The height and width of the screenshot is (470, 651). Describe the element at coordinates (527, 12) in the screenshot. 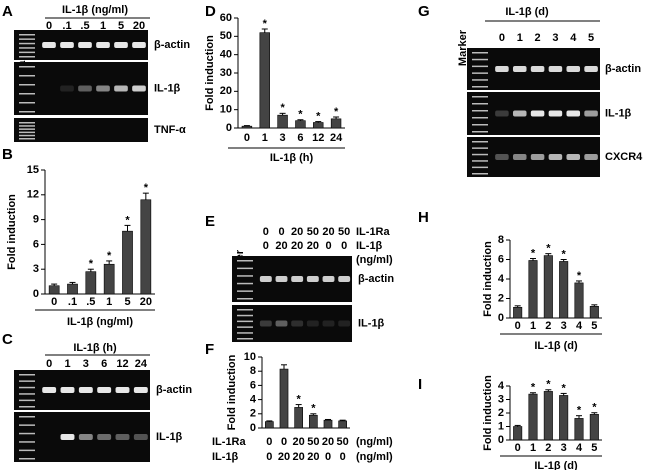

I see `gel-header: IL-1β (d)` at that location.